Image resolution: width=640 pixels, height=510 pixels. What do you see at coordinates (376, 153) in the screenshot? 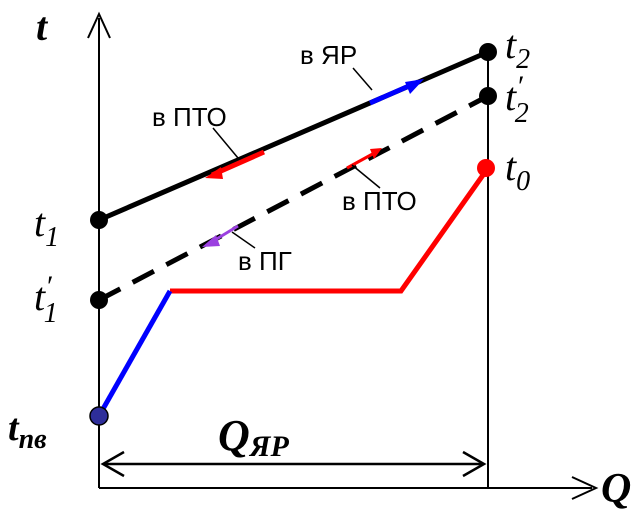
I see `flow-arrow-to-pto-lower` at bounding box center [376, 153].